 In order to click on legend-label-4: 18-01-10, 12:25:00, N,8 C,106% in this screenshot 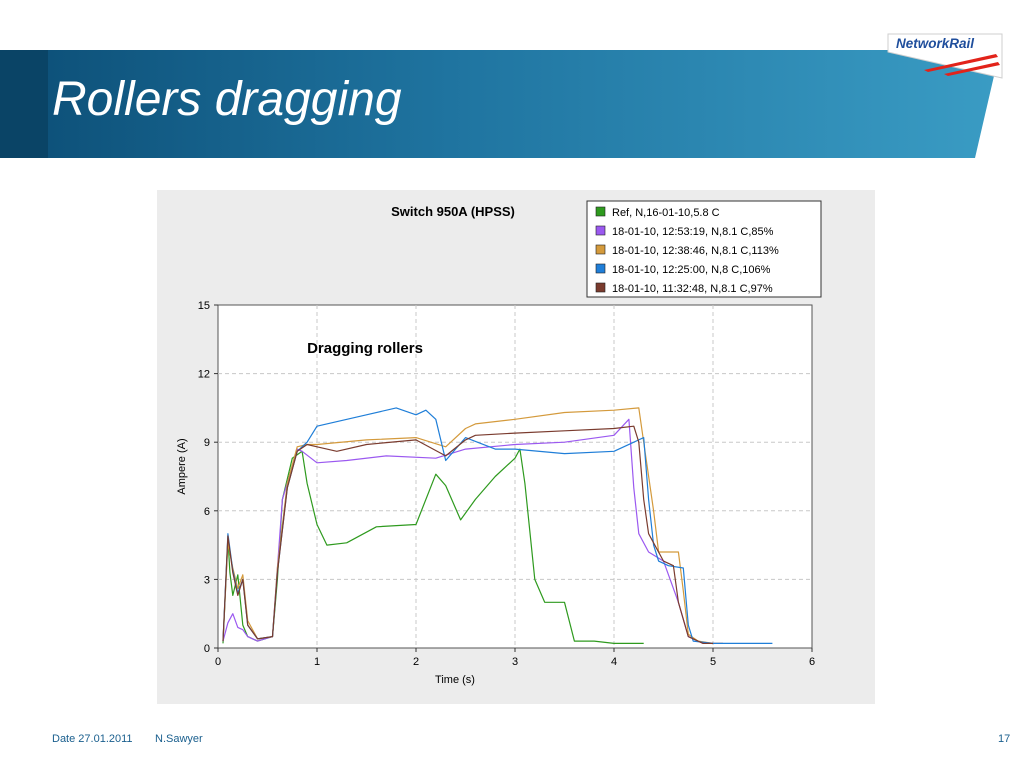, I will do `click(691, 270)`.